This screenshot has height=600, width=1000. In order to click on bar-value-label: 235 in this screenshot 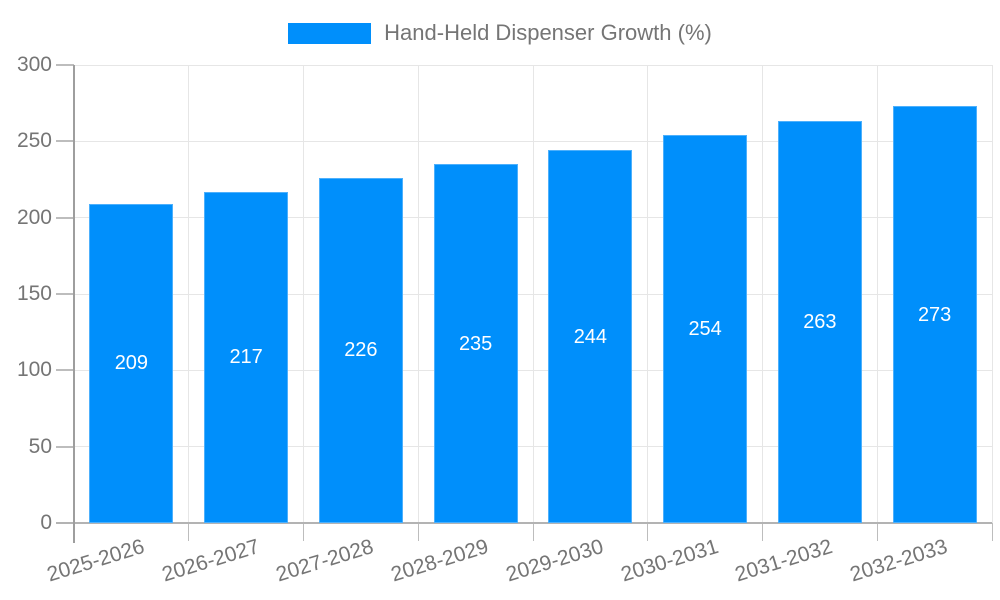, I will do `click(475, 343)`.